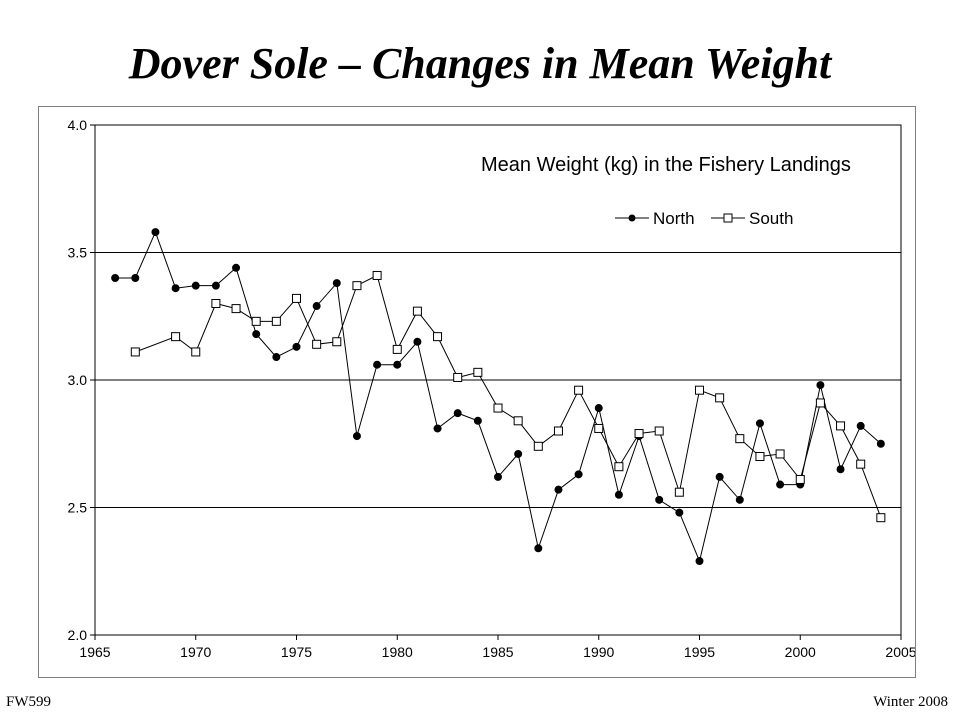  Describe the element at coordinates (78, 253) in the screenshot. I see `y-tick-label: 3.5` at that location.